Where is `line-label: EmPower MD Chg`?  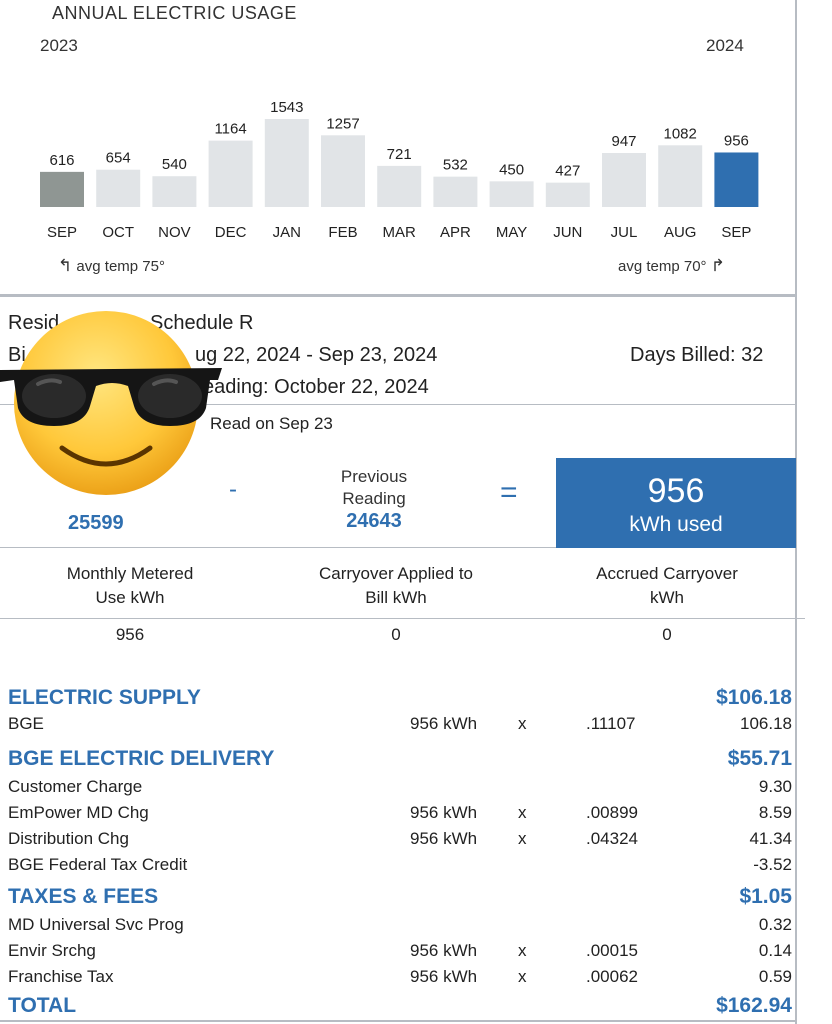 line-label: EmPower MD Chg is located at coordinates (78, 812).